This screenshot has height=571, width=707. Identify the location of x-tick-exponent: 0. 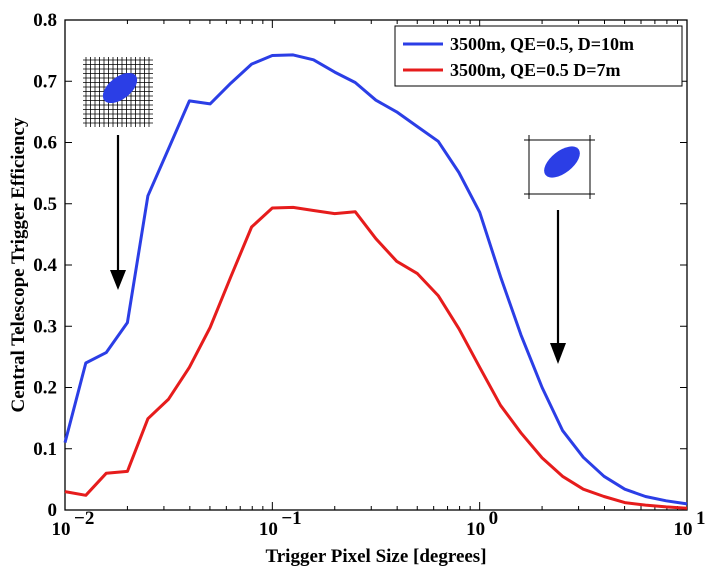
(494, 518).